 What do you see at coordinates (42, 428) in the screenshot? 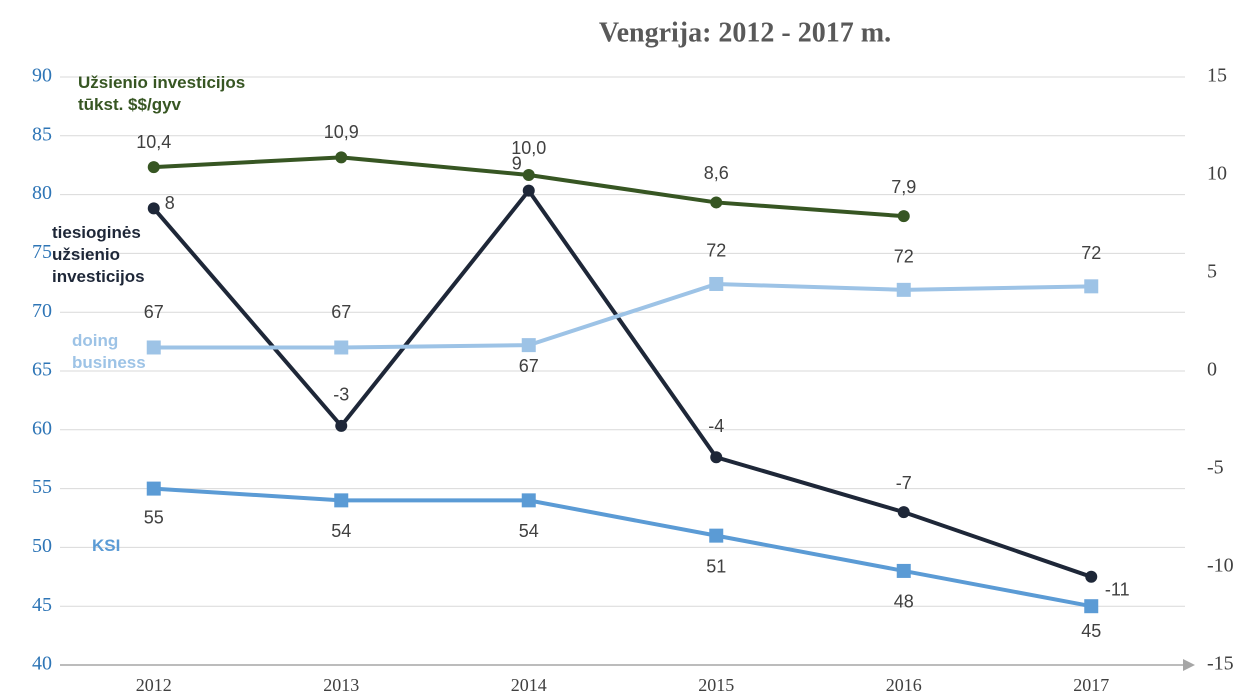
I see `y-tick-label: 60` at bounding box center [42, 428].